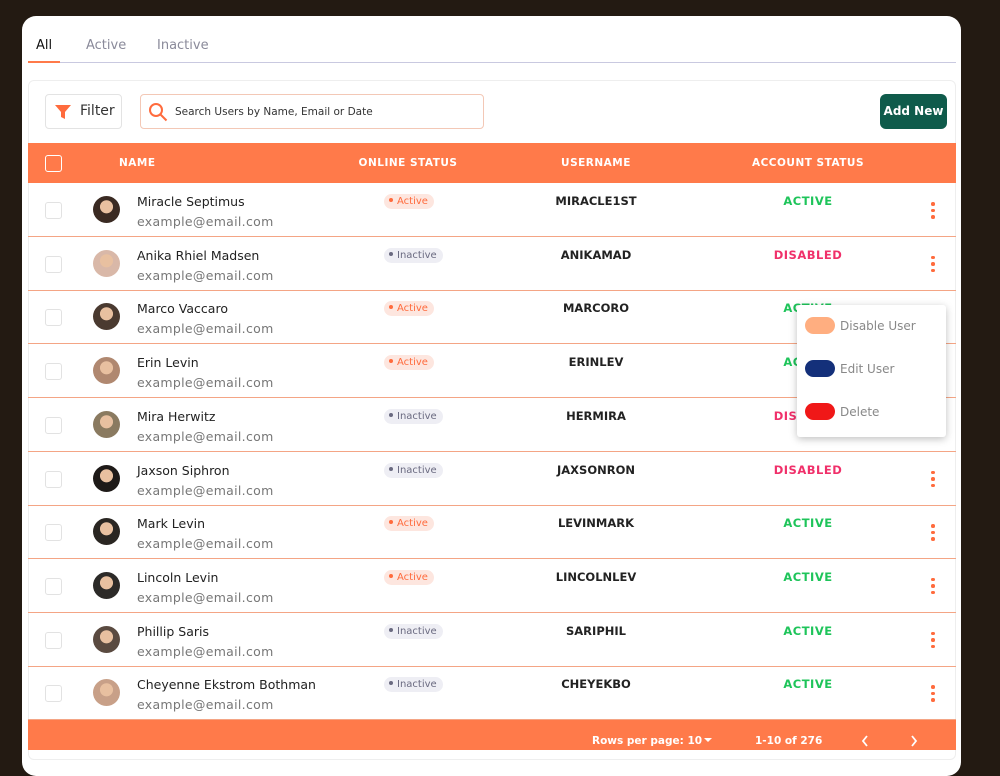  What do you see at coordinates (596, 308) in the screenshot?
I see `username: MARCORO` at bounding box center [596, 308].